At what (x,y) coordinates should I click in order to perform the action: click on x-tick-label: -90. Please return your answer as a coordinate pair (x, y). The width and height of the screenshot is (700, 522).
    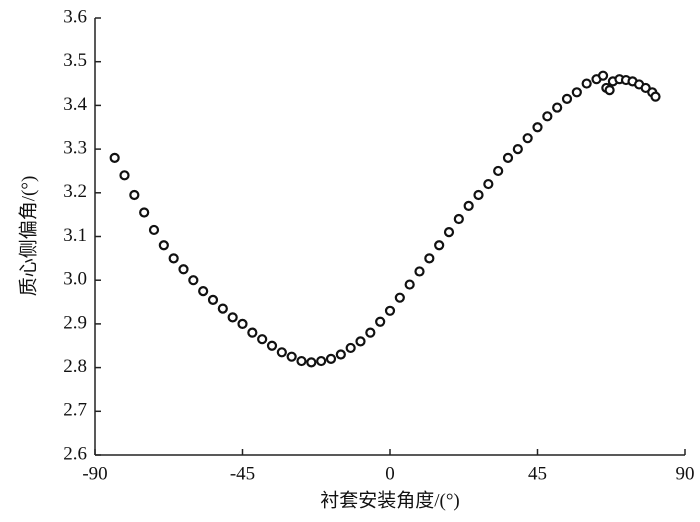
    Looking at the image, I should click on (94, 473).